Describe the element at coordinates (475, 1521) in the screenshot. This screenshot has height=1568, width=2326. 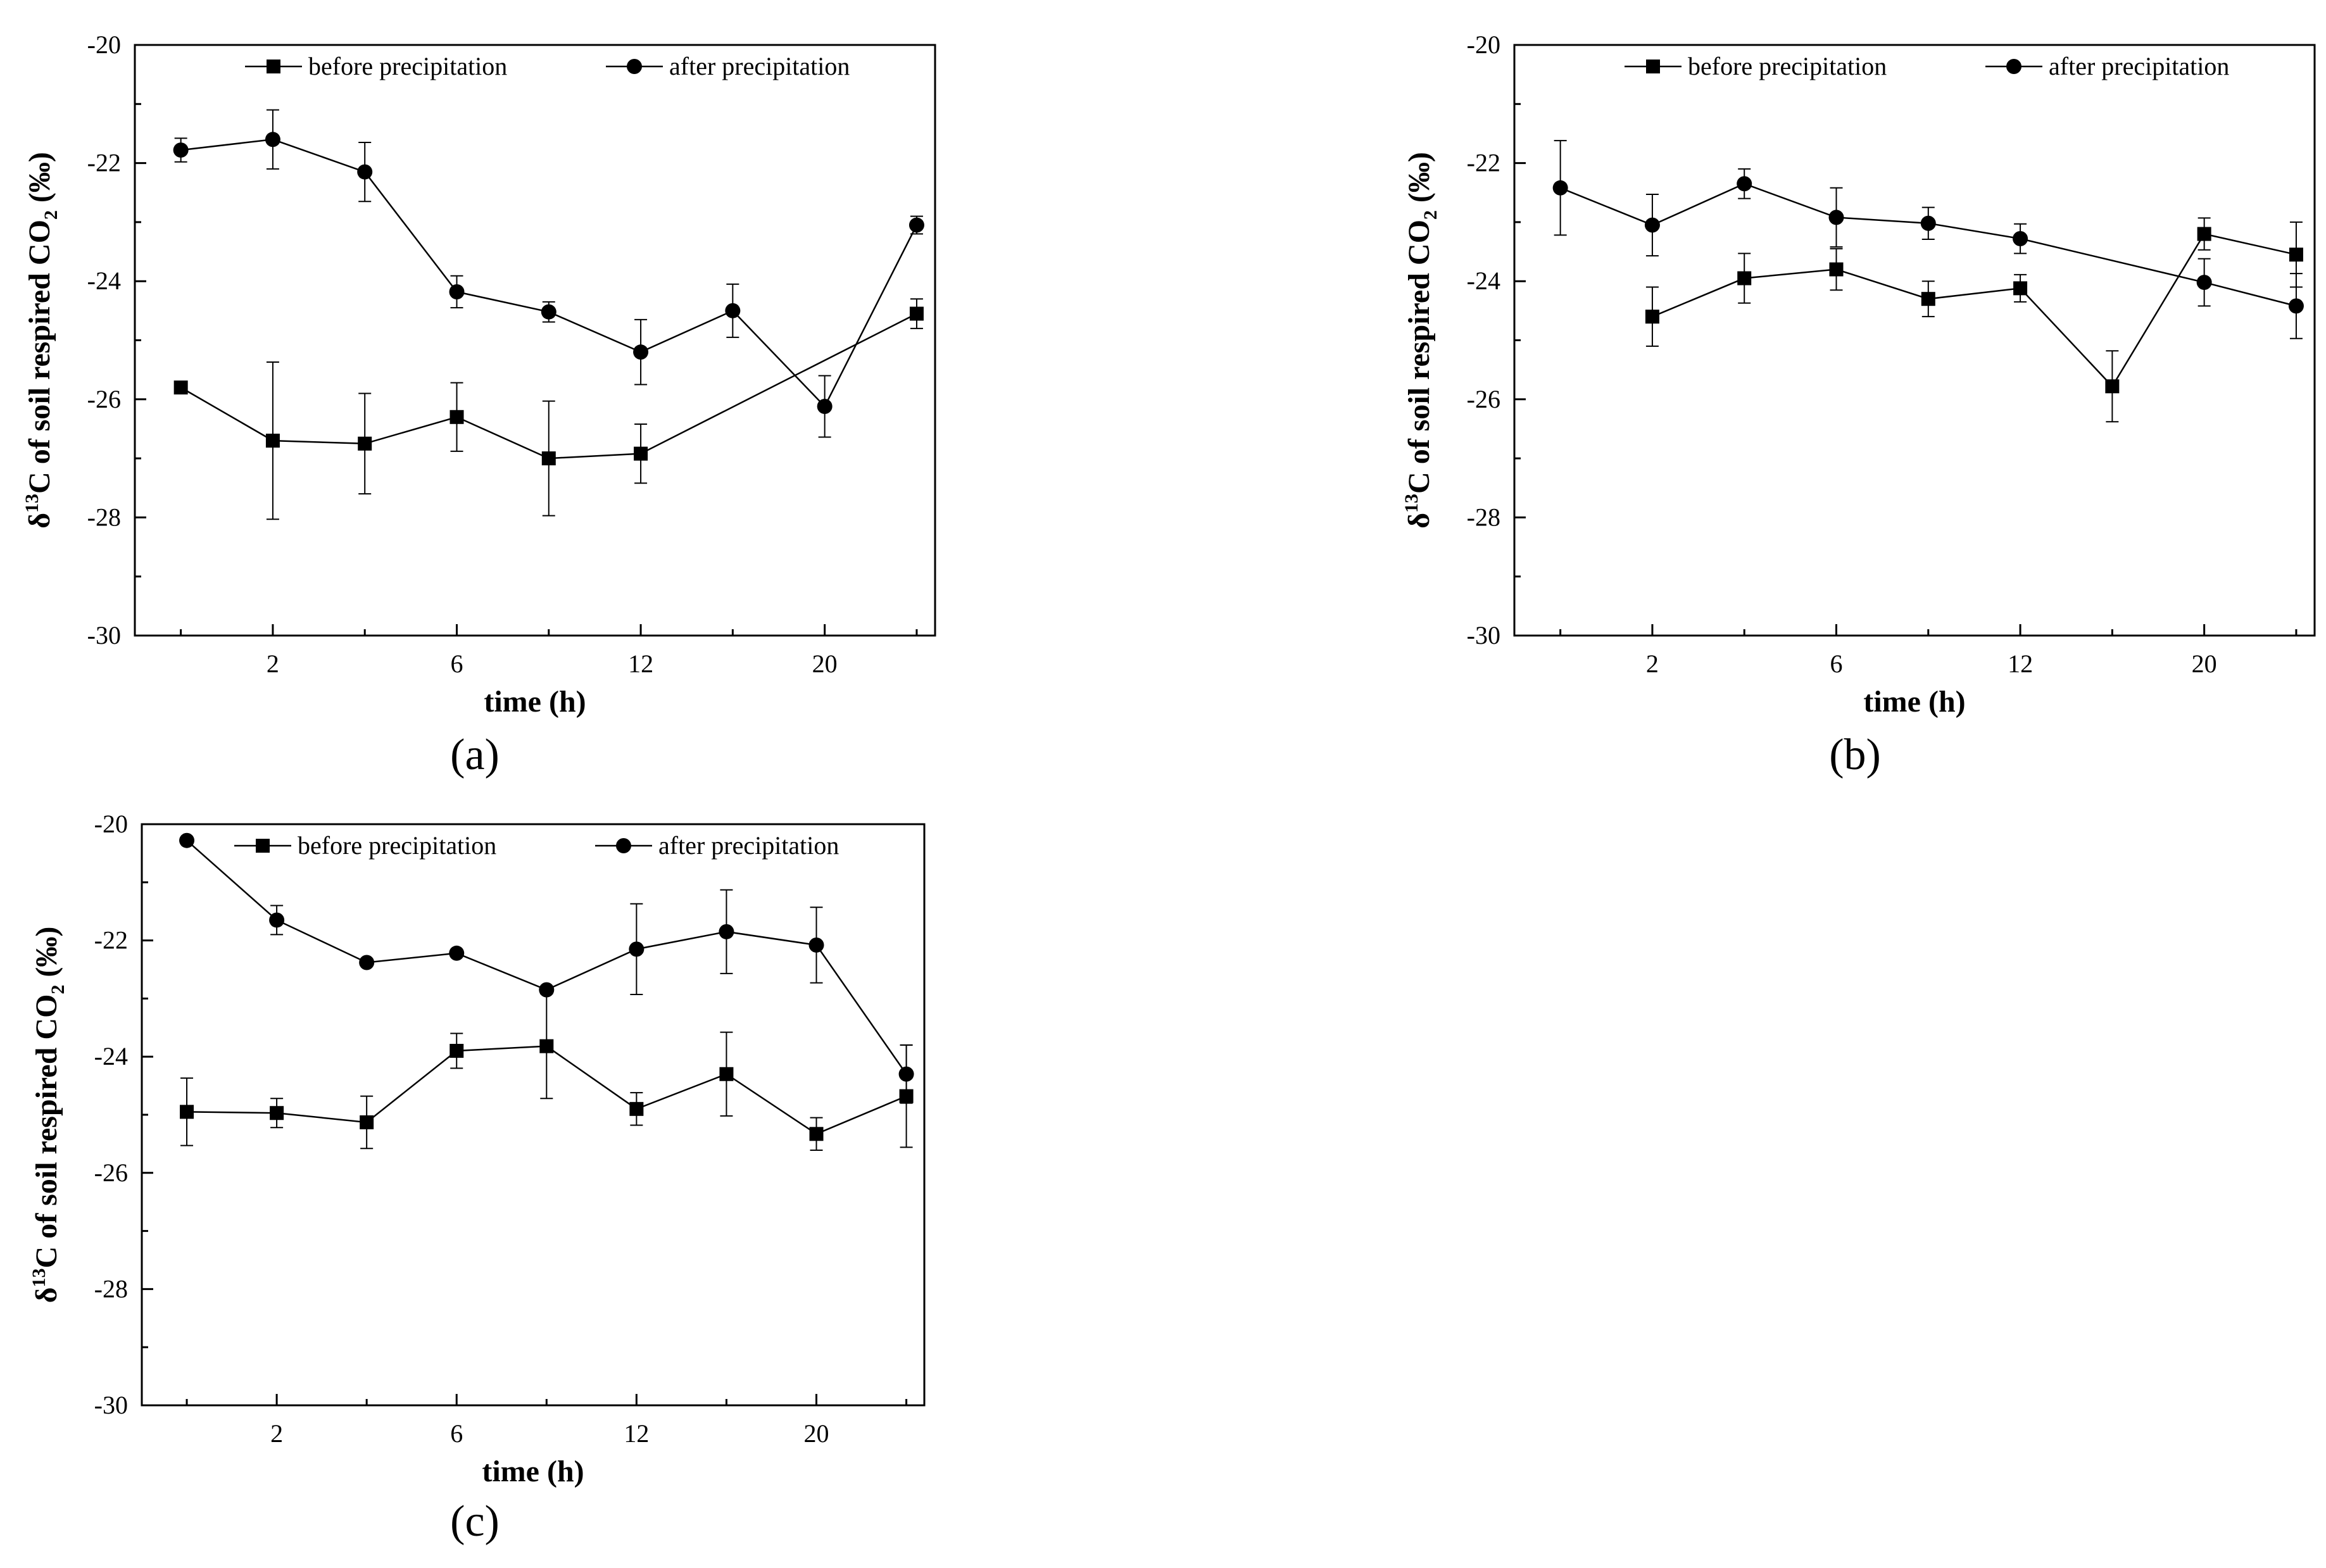
I see `panel-label: (c)` at that location.